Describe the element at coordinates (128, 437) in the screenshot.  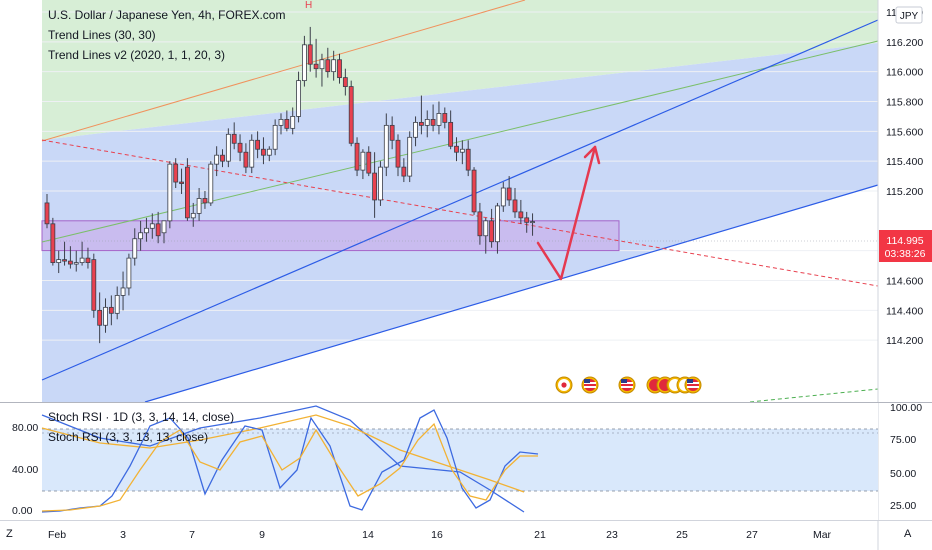
I see `stoch-label-2: Stoch RSI (3, 3, 13, 13, close)` at that location.